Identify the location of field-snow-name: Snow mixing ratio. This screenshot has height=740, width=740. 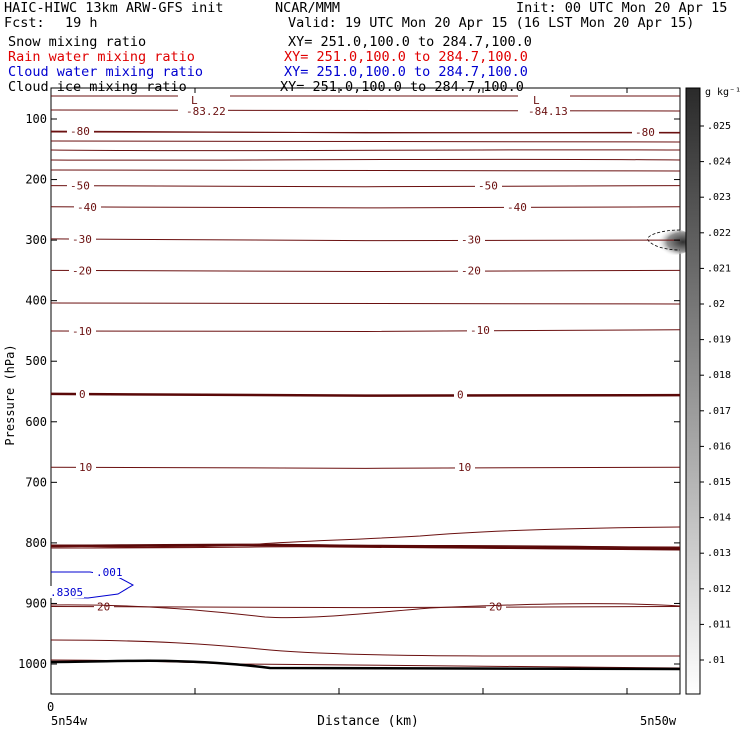
(77, 42).